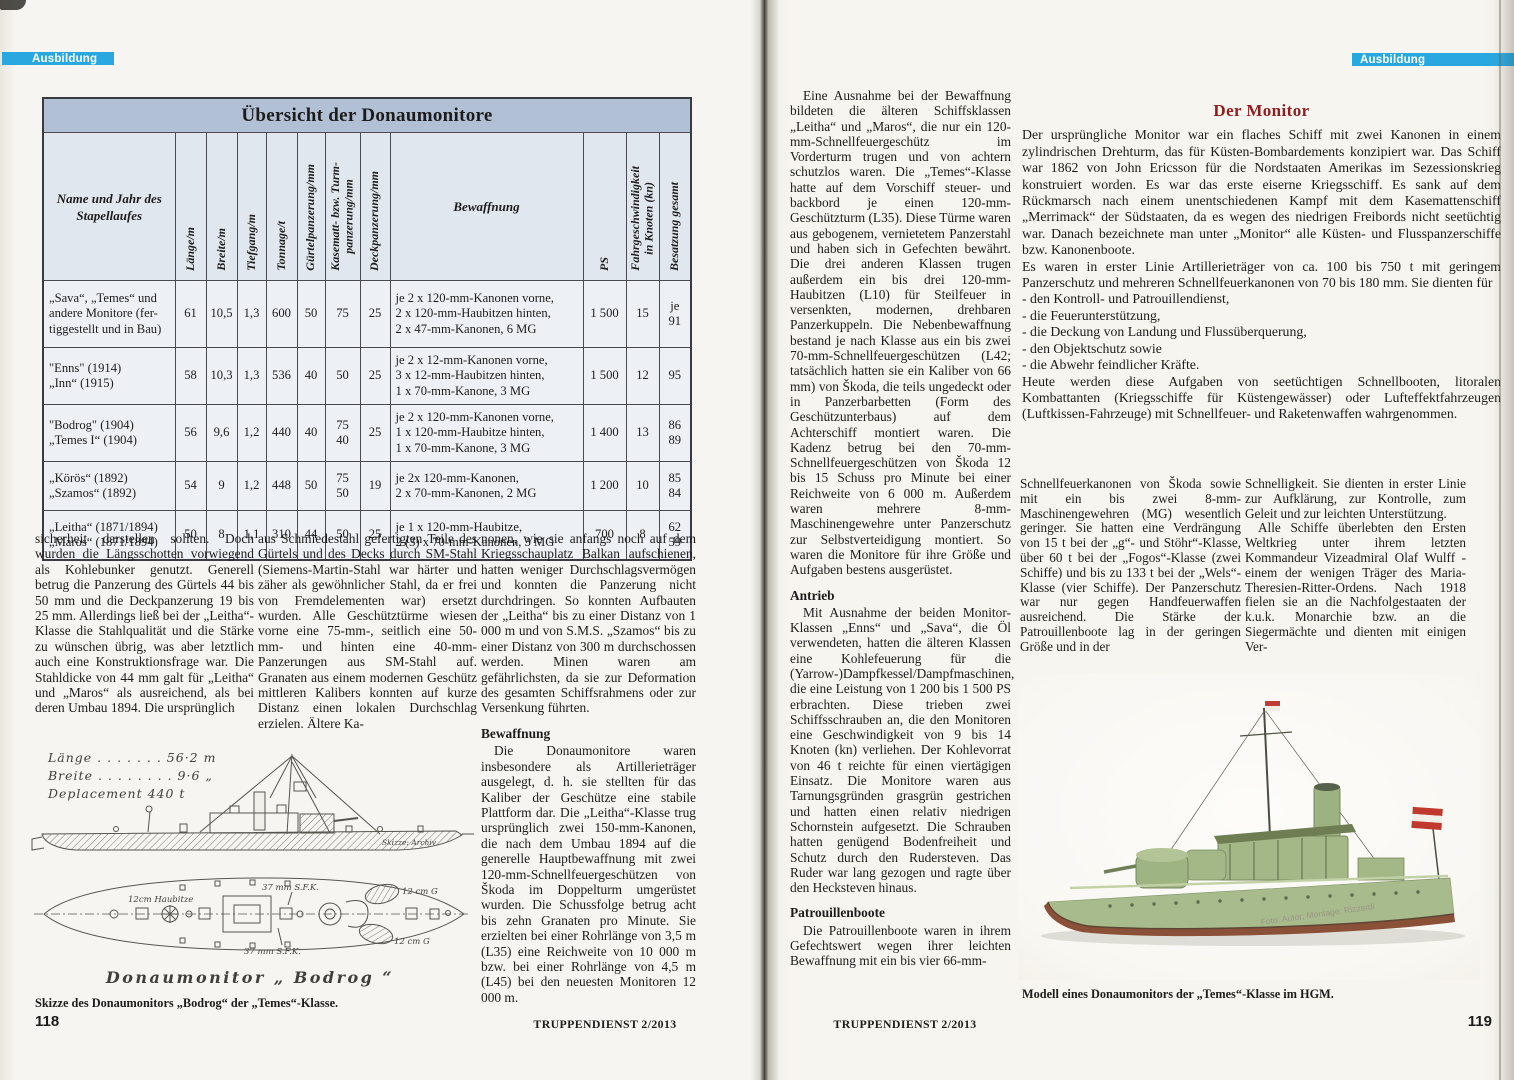 The height and width of the screenshot is (1080, 1514). I want to click on sketch-label-haubitze: 12cm Haubitze, so click(160, 900).